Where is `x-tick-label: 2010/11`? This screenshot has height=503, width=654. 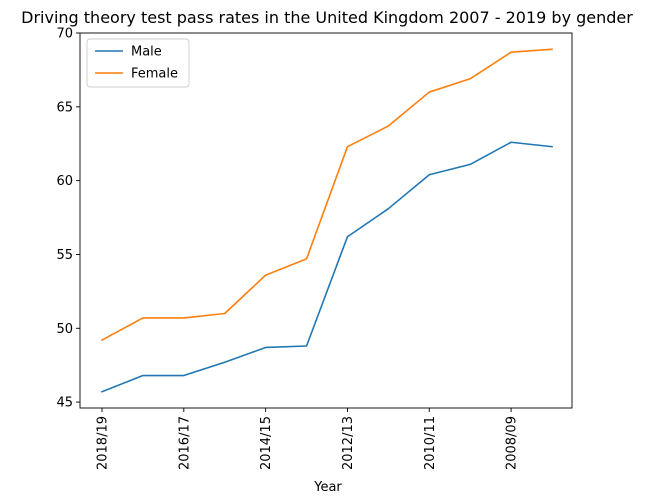
x-tick-label: 2010/11 is located at coordinates (430, 443).